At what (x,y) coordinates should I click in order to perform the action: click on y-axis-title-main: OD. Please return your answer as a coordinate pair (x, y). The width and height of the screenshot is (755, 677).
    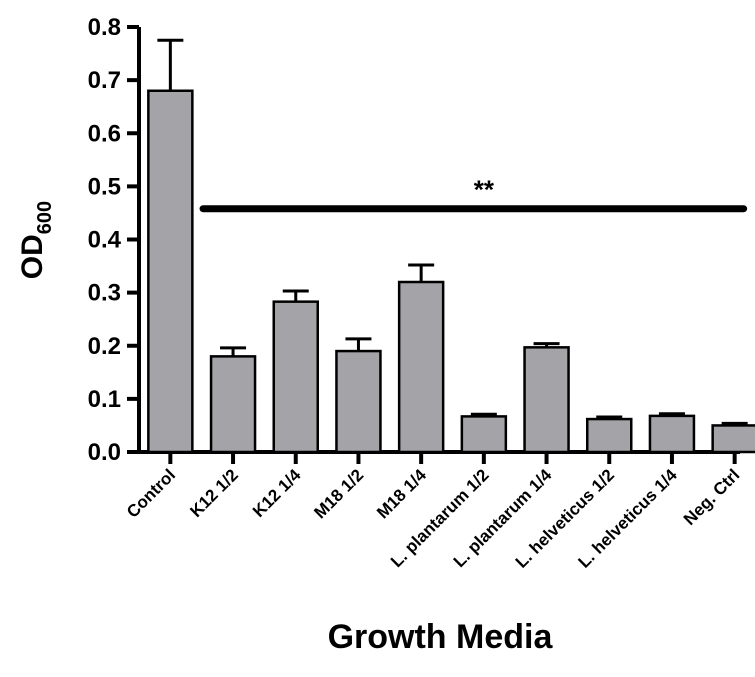
    Looking at the image, I should click on (32, 256).